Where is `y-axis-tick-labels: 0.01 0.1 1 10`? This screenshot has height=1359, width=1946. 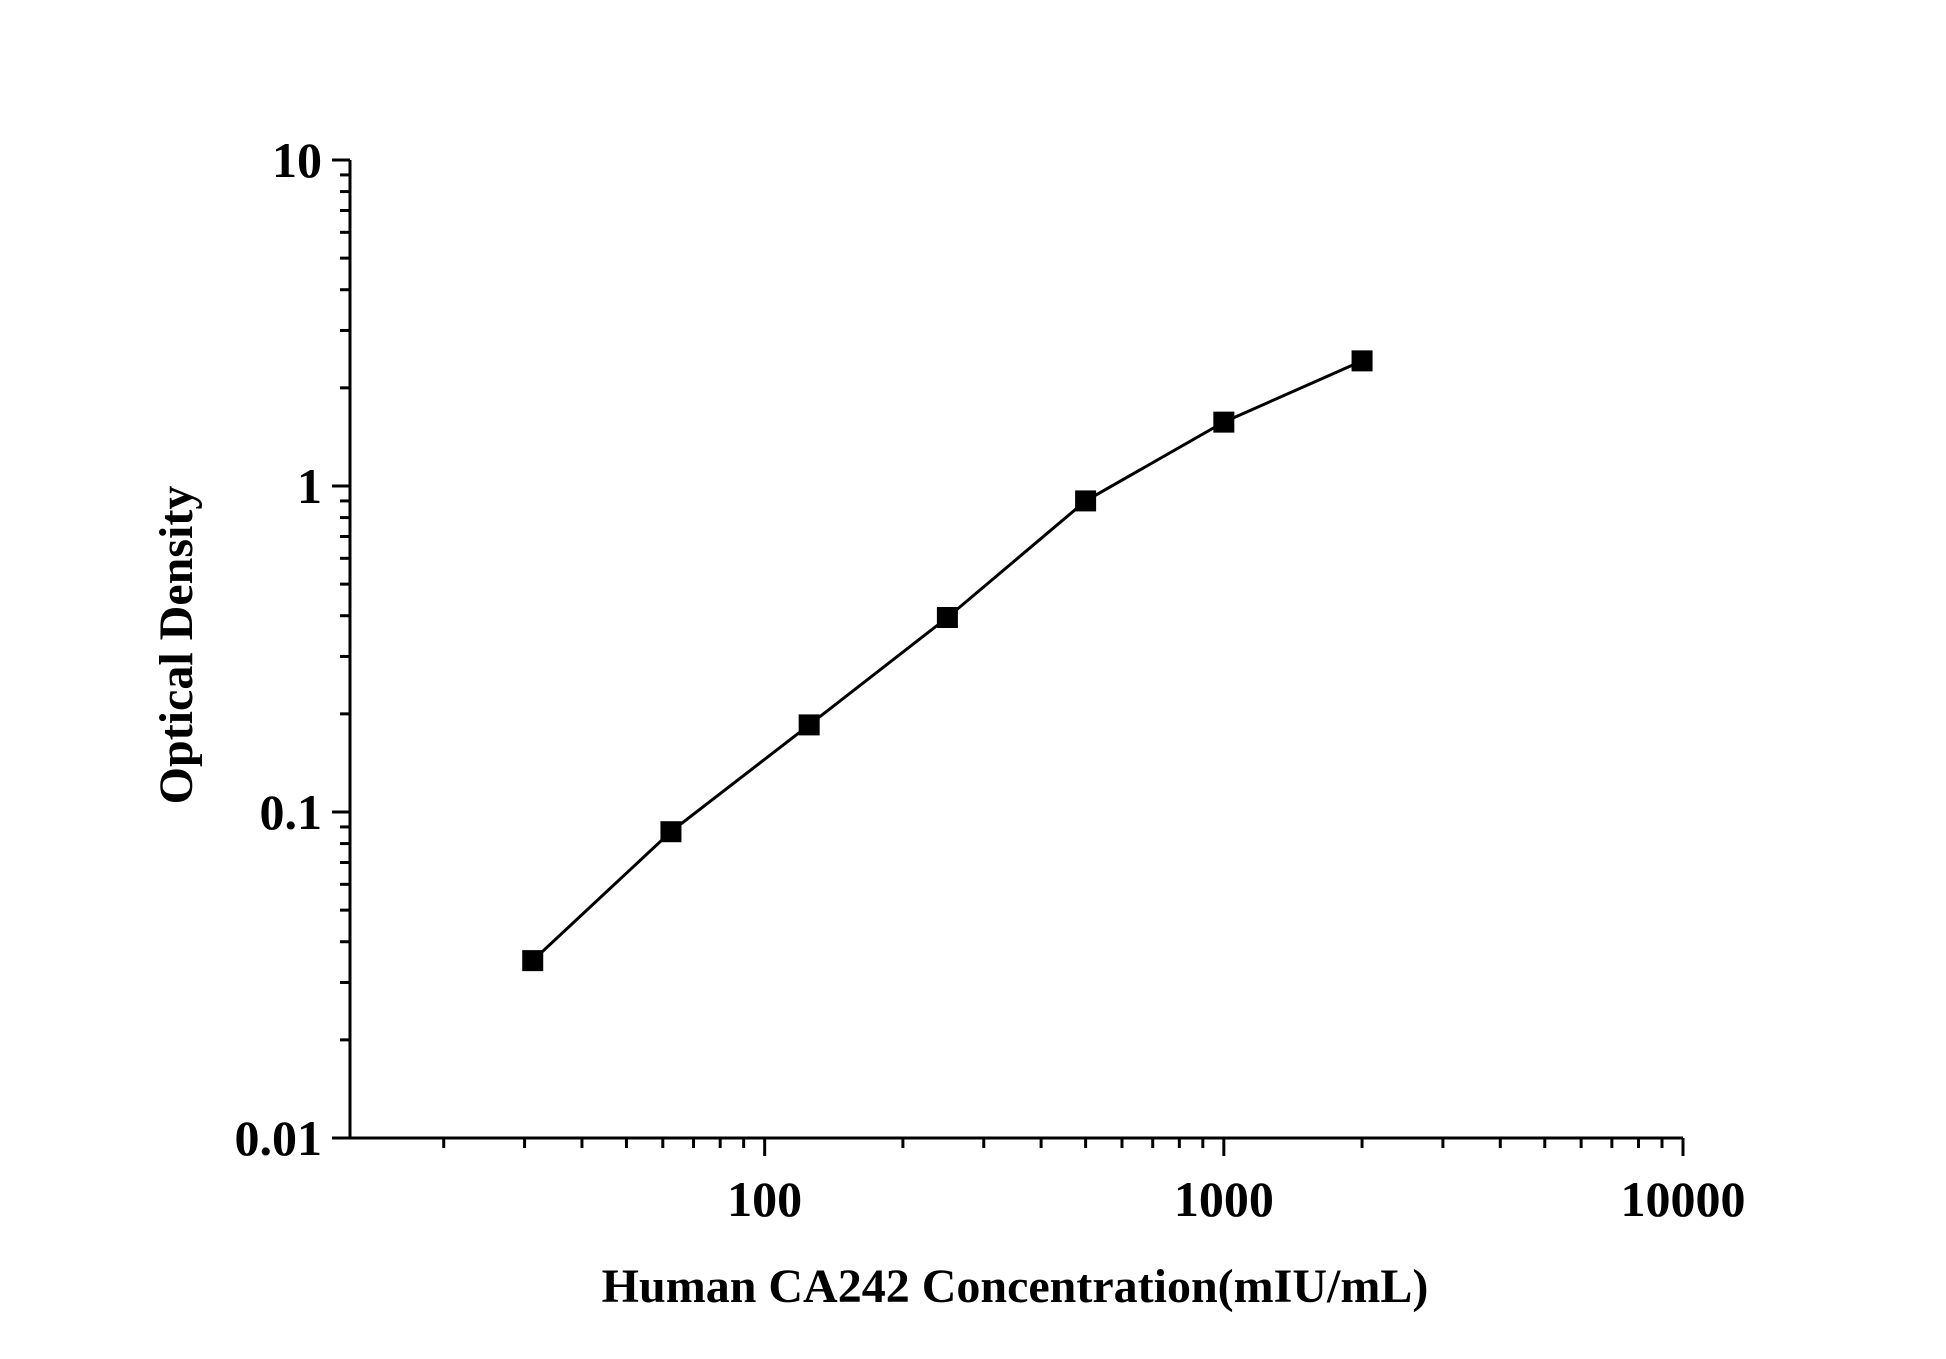 y-axis-tick-labels: 0.01 0.1 1 10 is located at coordinates (279, 649).